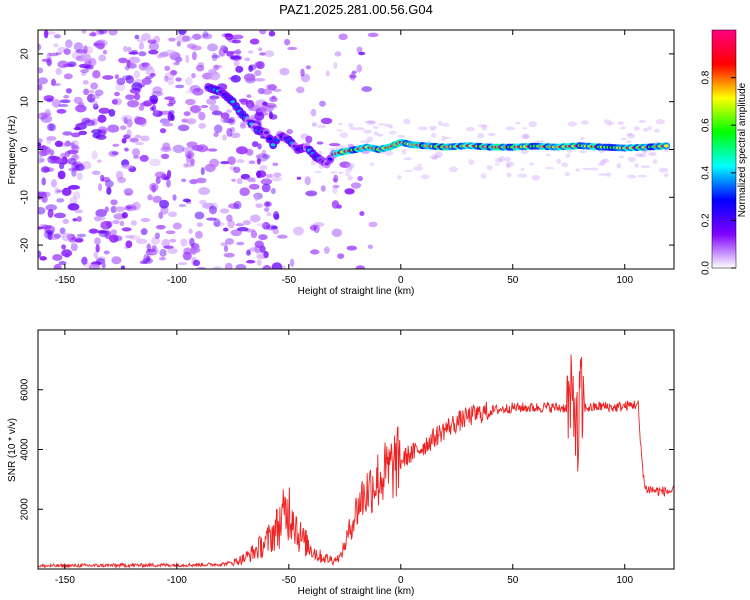 This screenshot has width=750, height=600. Describe the element at coordinates (706, 77) in the screenshot. I see `colorbar-tick-label: 0.8` at that location.